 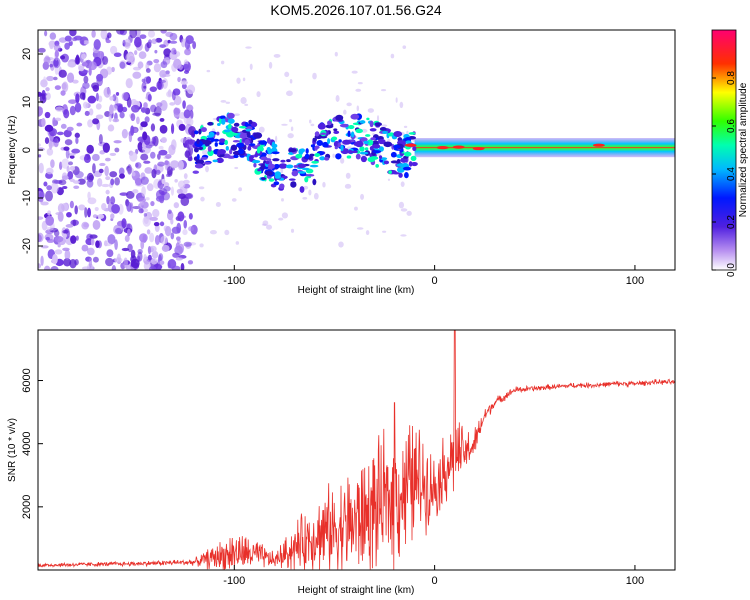 I want to click on x-tick-label: 0, so click(x=435, y=581).